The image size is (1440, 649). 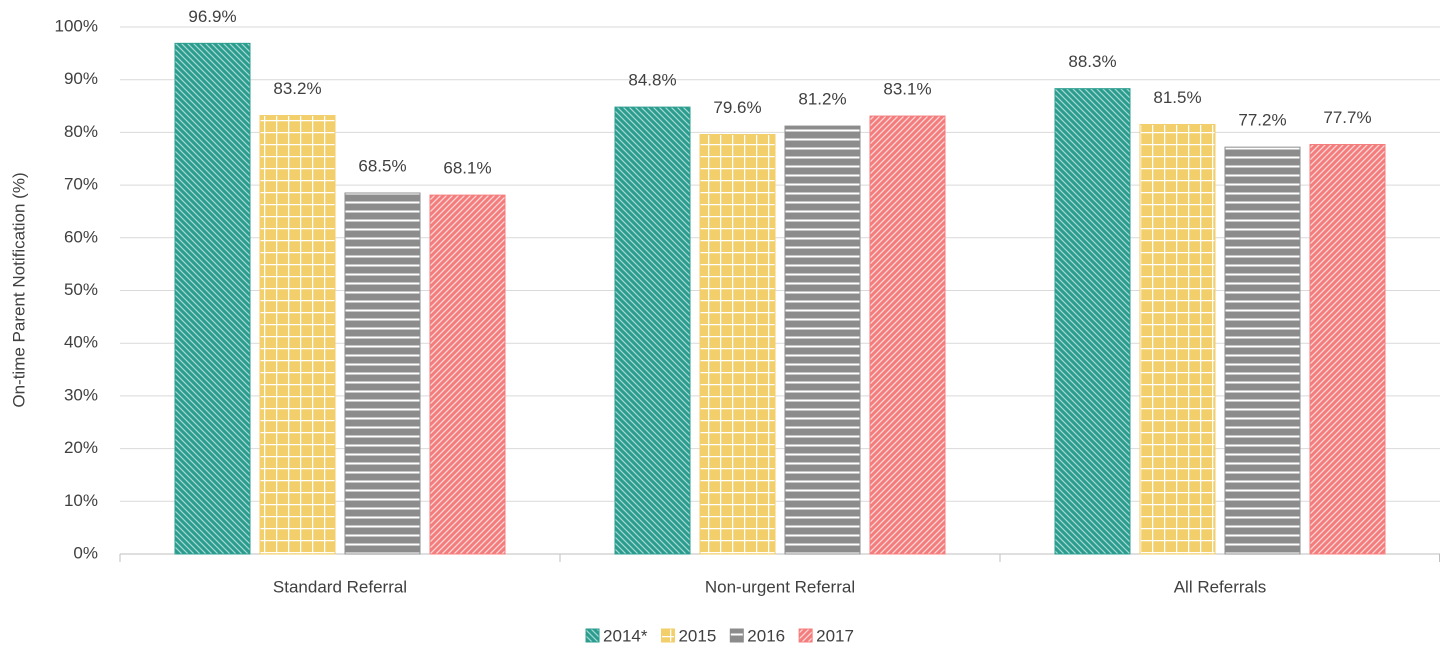 I want to click on legend-label: 2015, so click(x=697, y=635).